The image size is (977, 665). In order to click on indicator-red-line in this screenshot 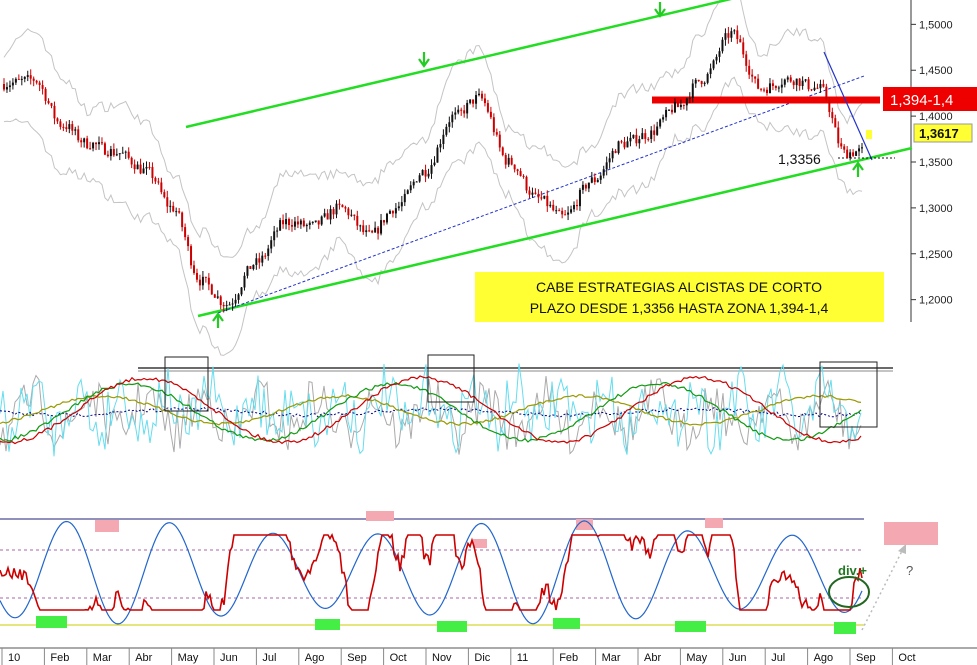, I will do `click(431, 410)`.